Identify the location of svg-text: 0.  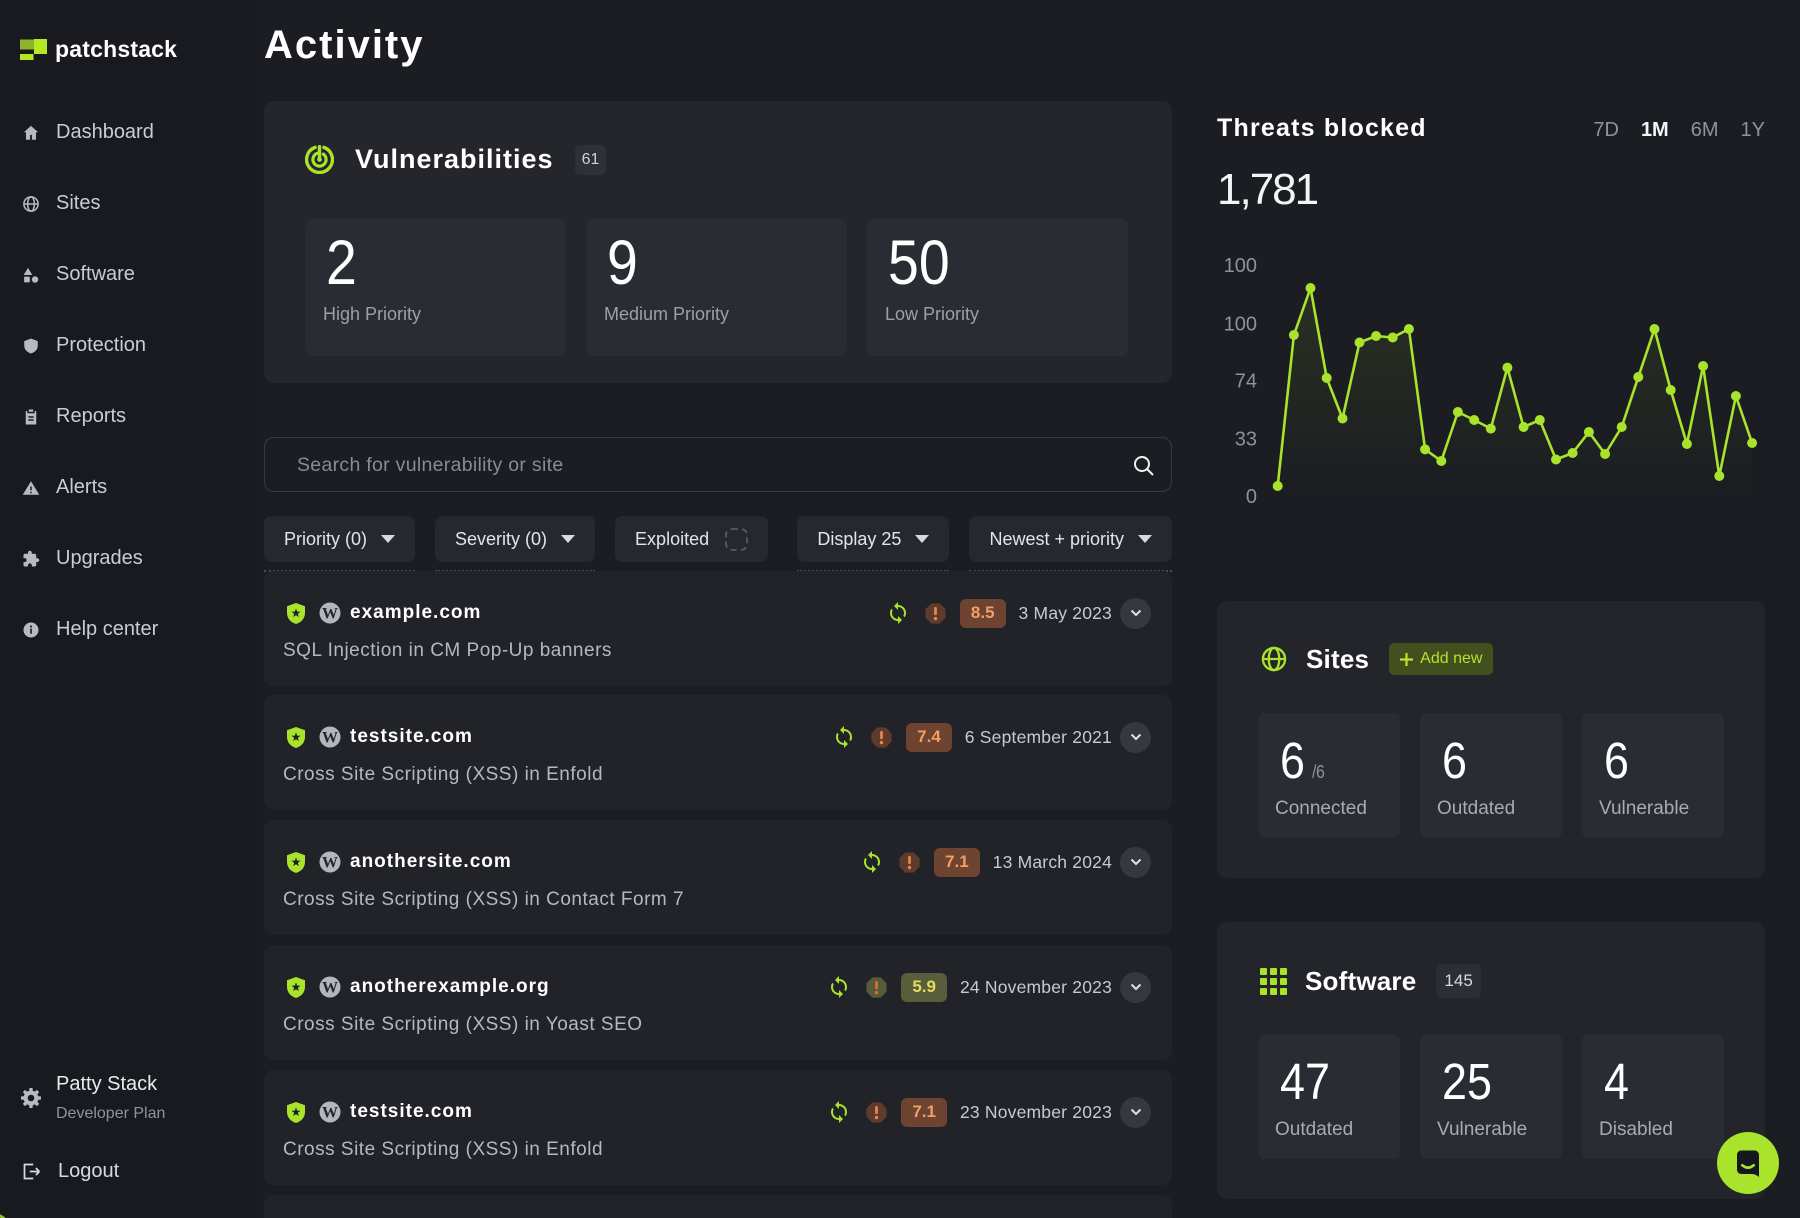
(1251, 497).